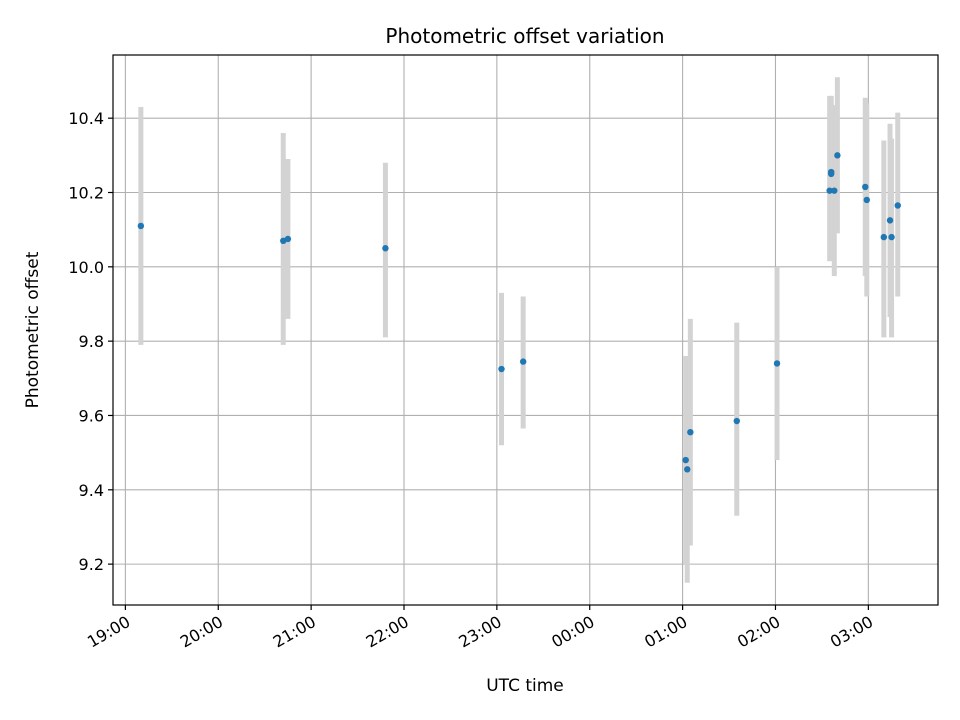  I want to click on y-tick-label: 10.4, so click(86, 118).